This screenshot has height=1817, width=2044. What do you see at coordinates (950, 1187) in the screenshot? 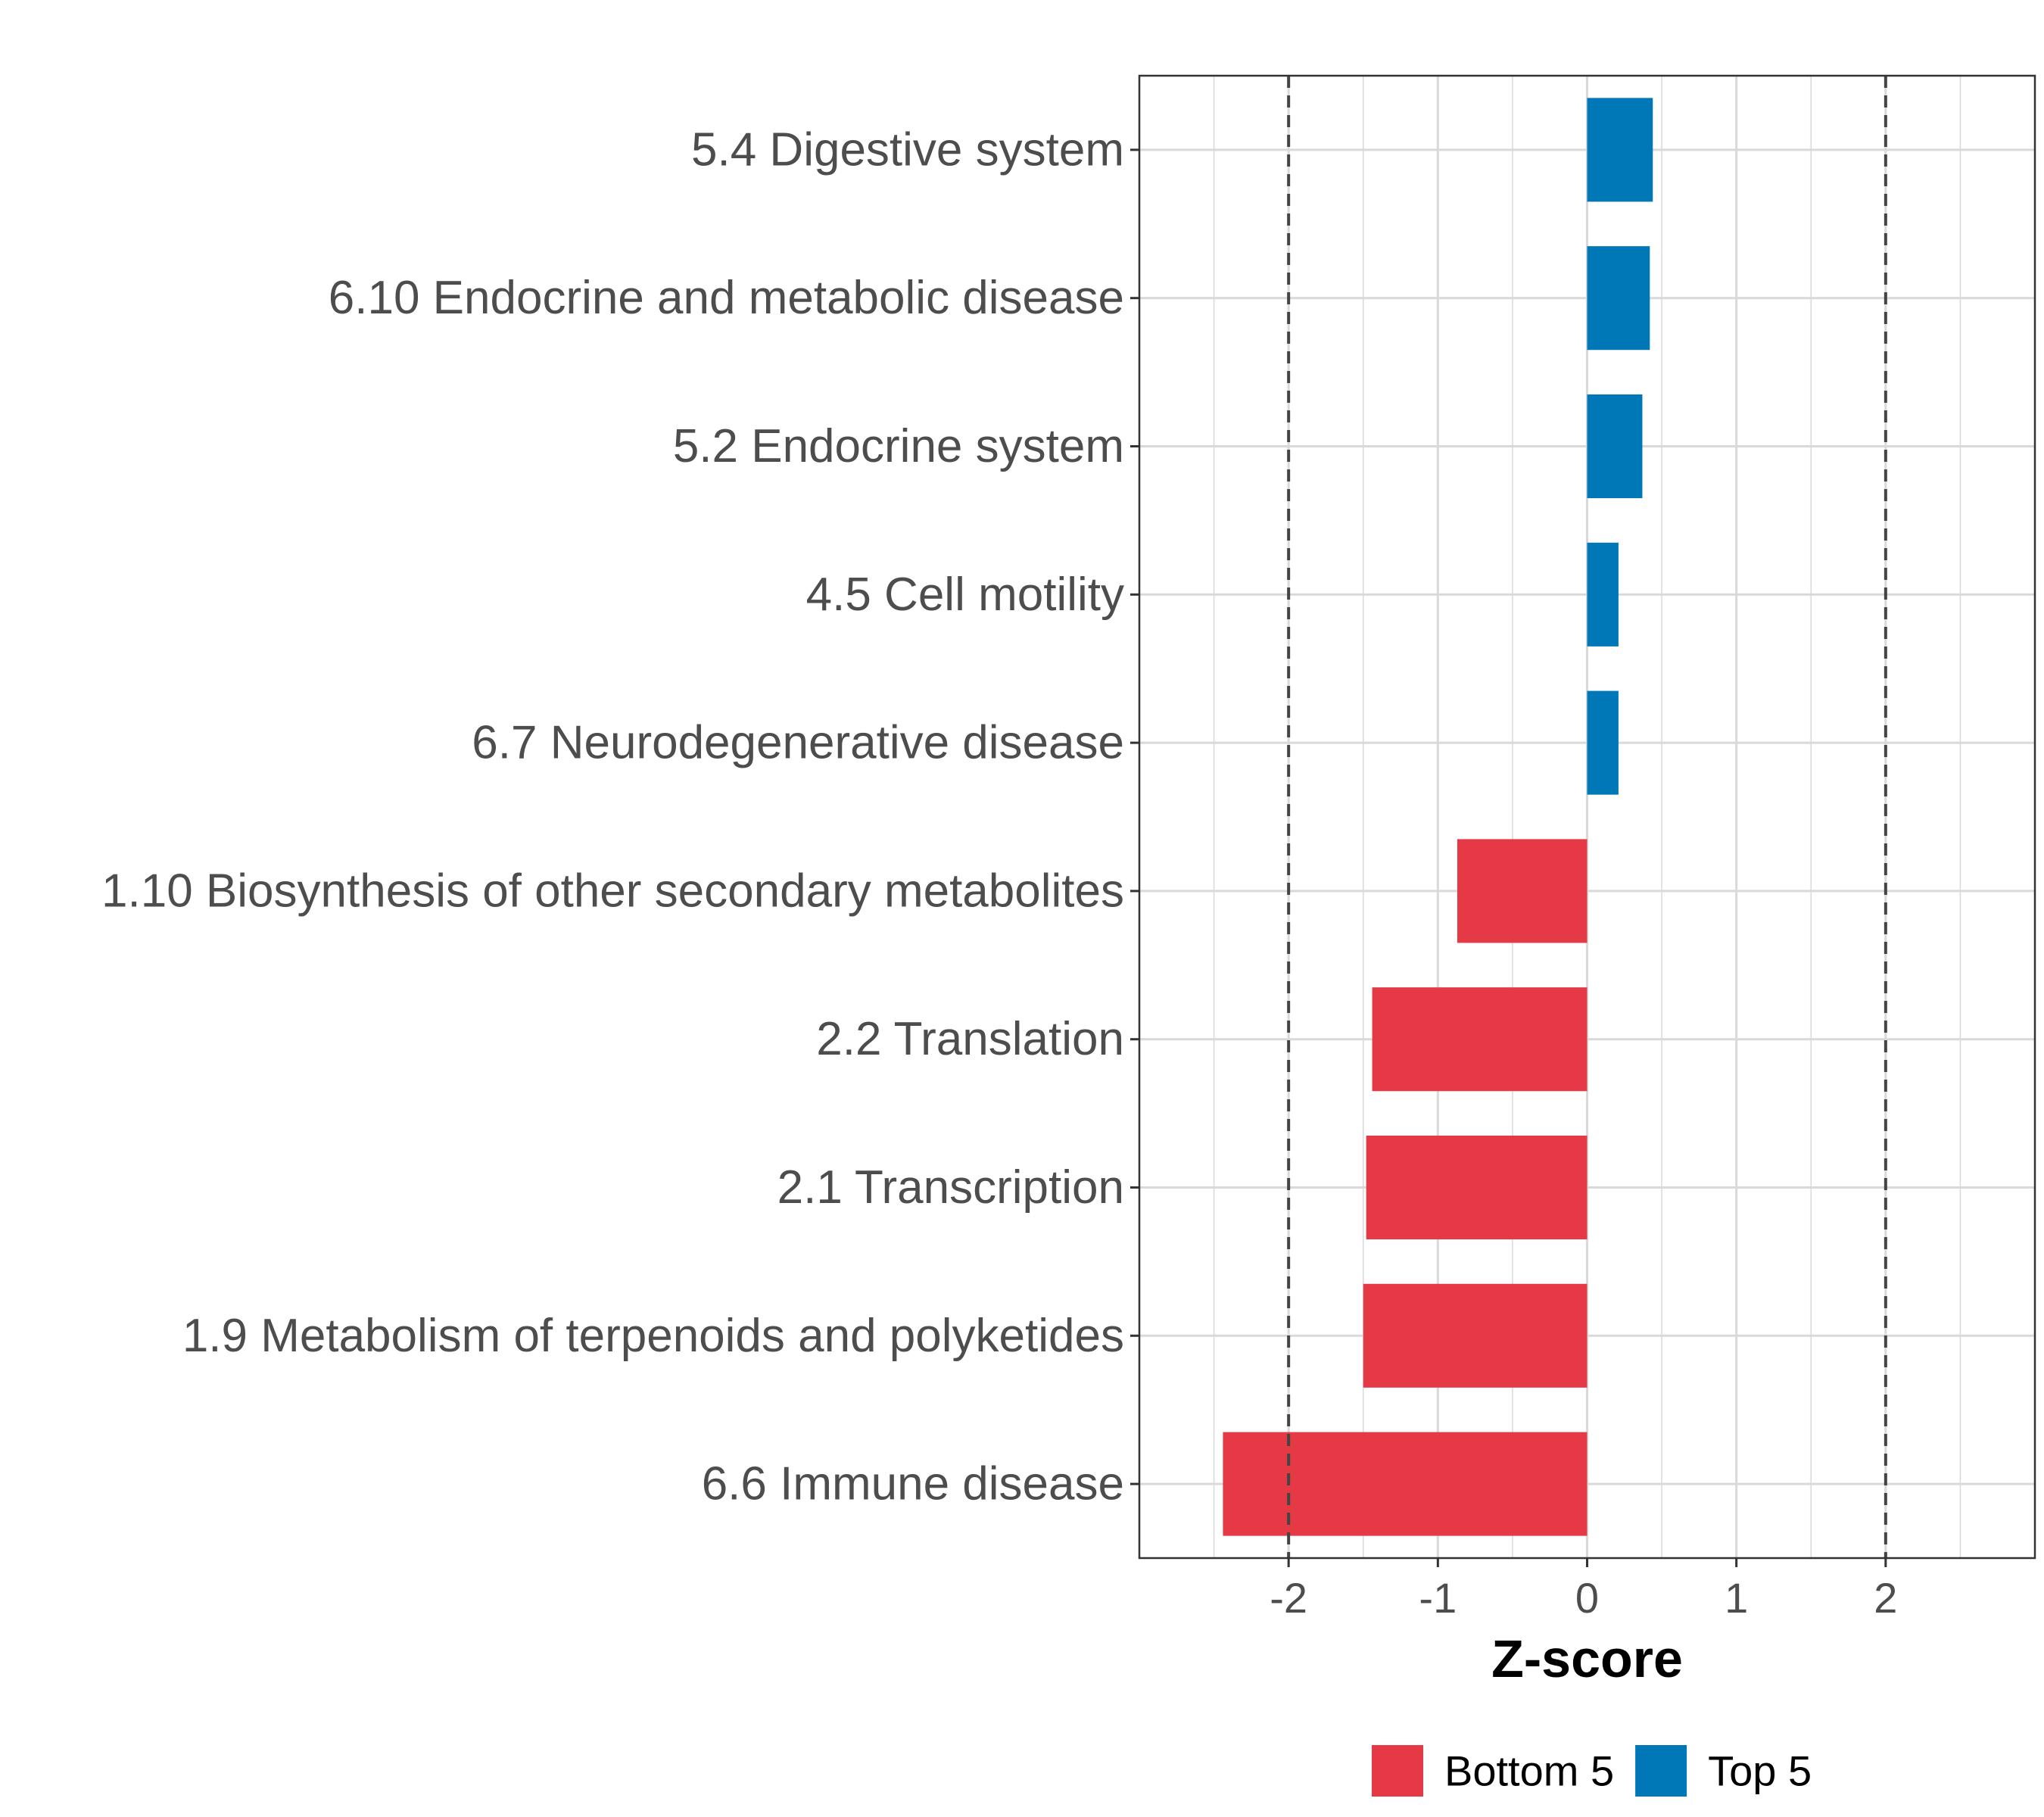
I see `category-label: 2.1 Transcription` at bounding box center [950, 1187].